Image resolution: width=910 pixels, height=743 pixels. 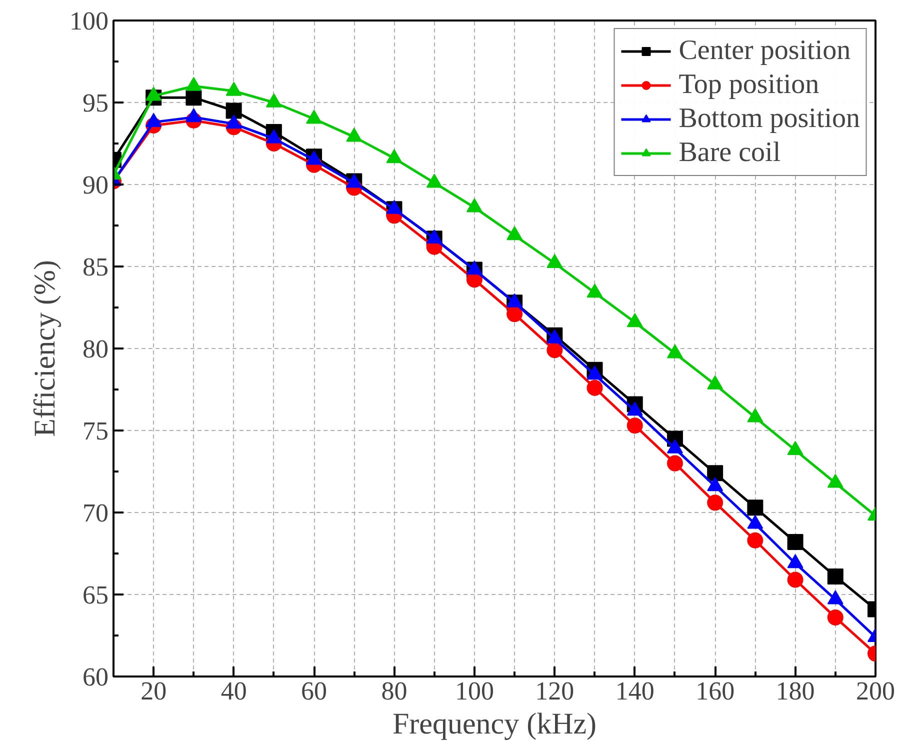 I want to click on x-tick-label: 20, so click(x=153, y=691).